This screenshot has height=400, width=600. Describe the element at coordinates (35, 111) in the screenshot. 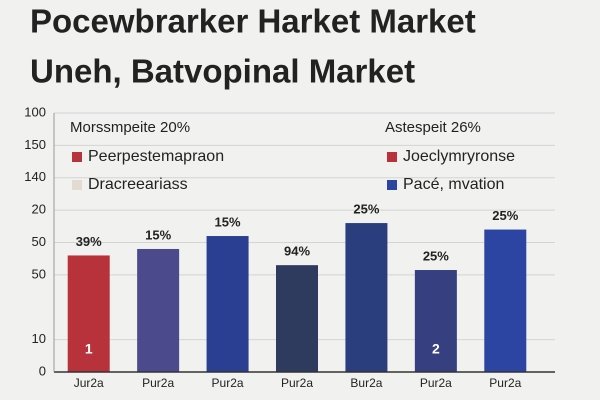

I see `y-tick-label: 100` at that location.